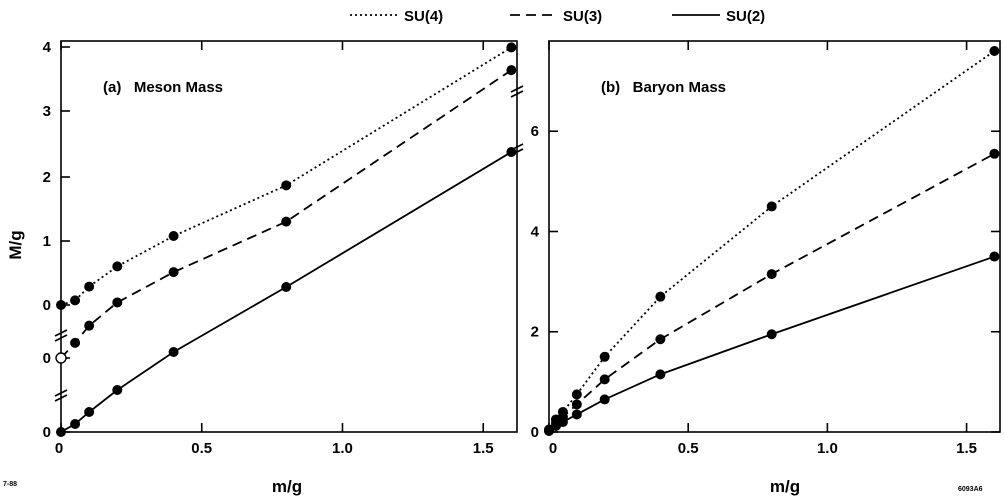 The width and height of the screenshot is (1004, 498). What do you see at coordinates (663, 87) in the screenshot?
I see `panel-b-title: (b) Baryon Mass` at bounding box center [663, 87].